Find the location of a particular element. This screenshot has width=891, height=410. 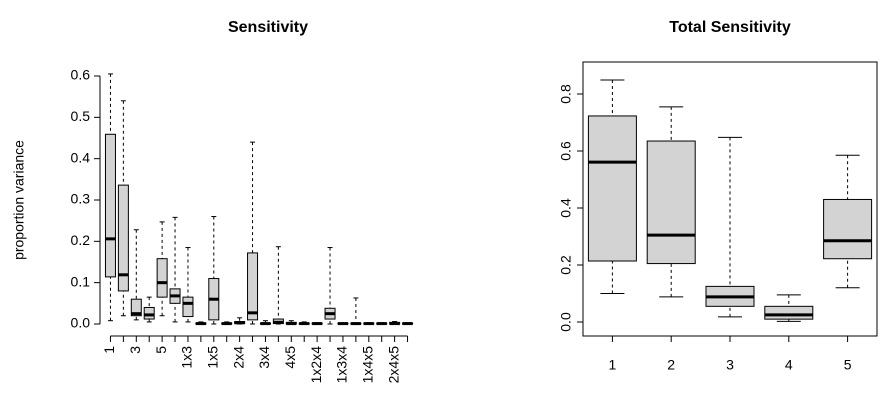

y-tick-label: 0.5 is located at coordinates (81, 116).